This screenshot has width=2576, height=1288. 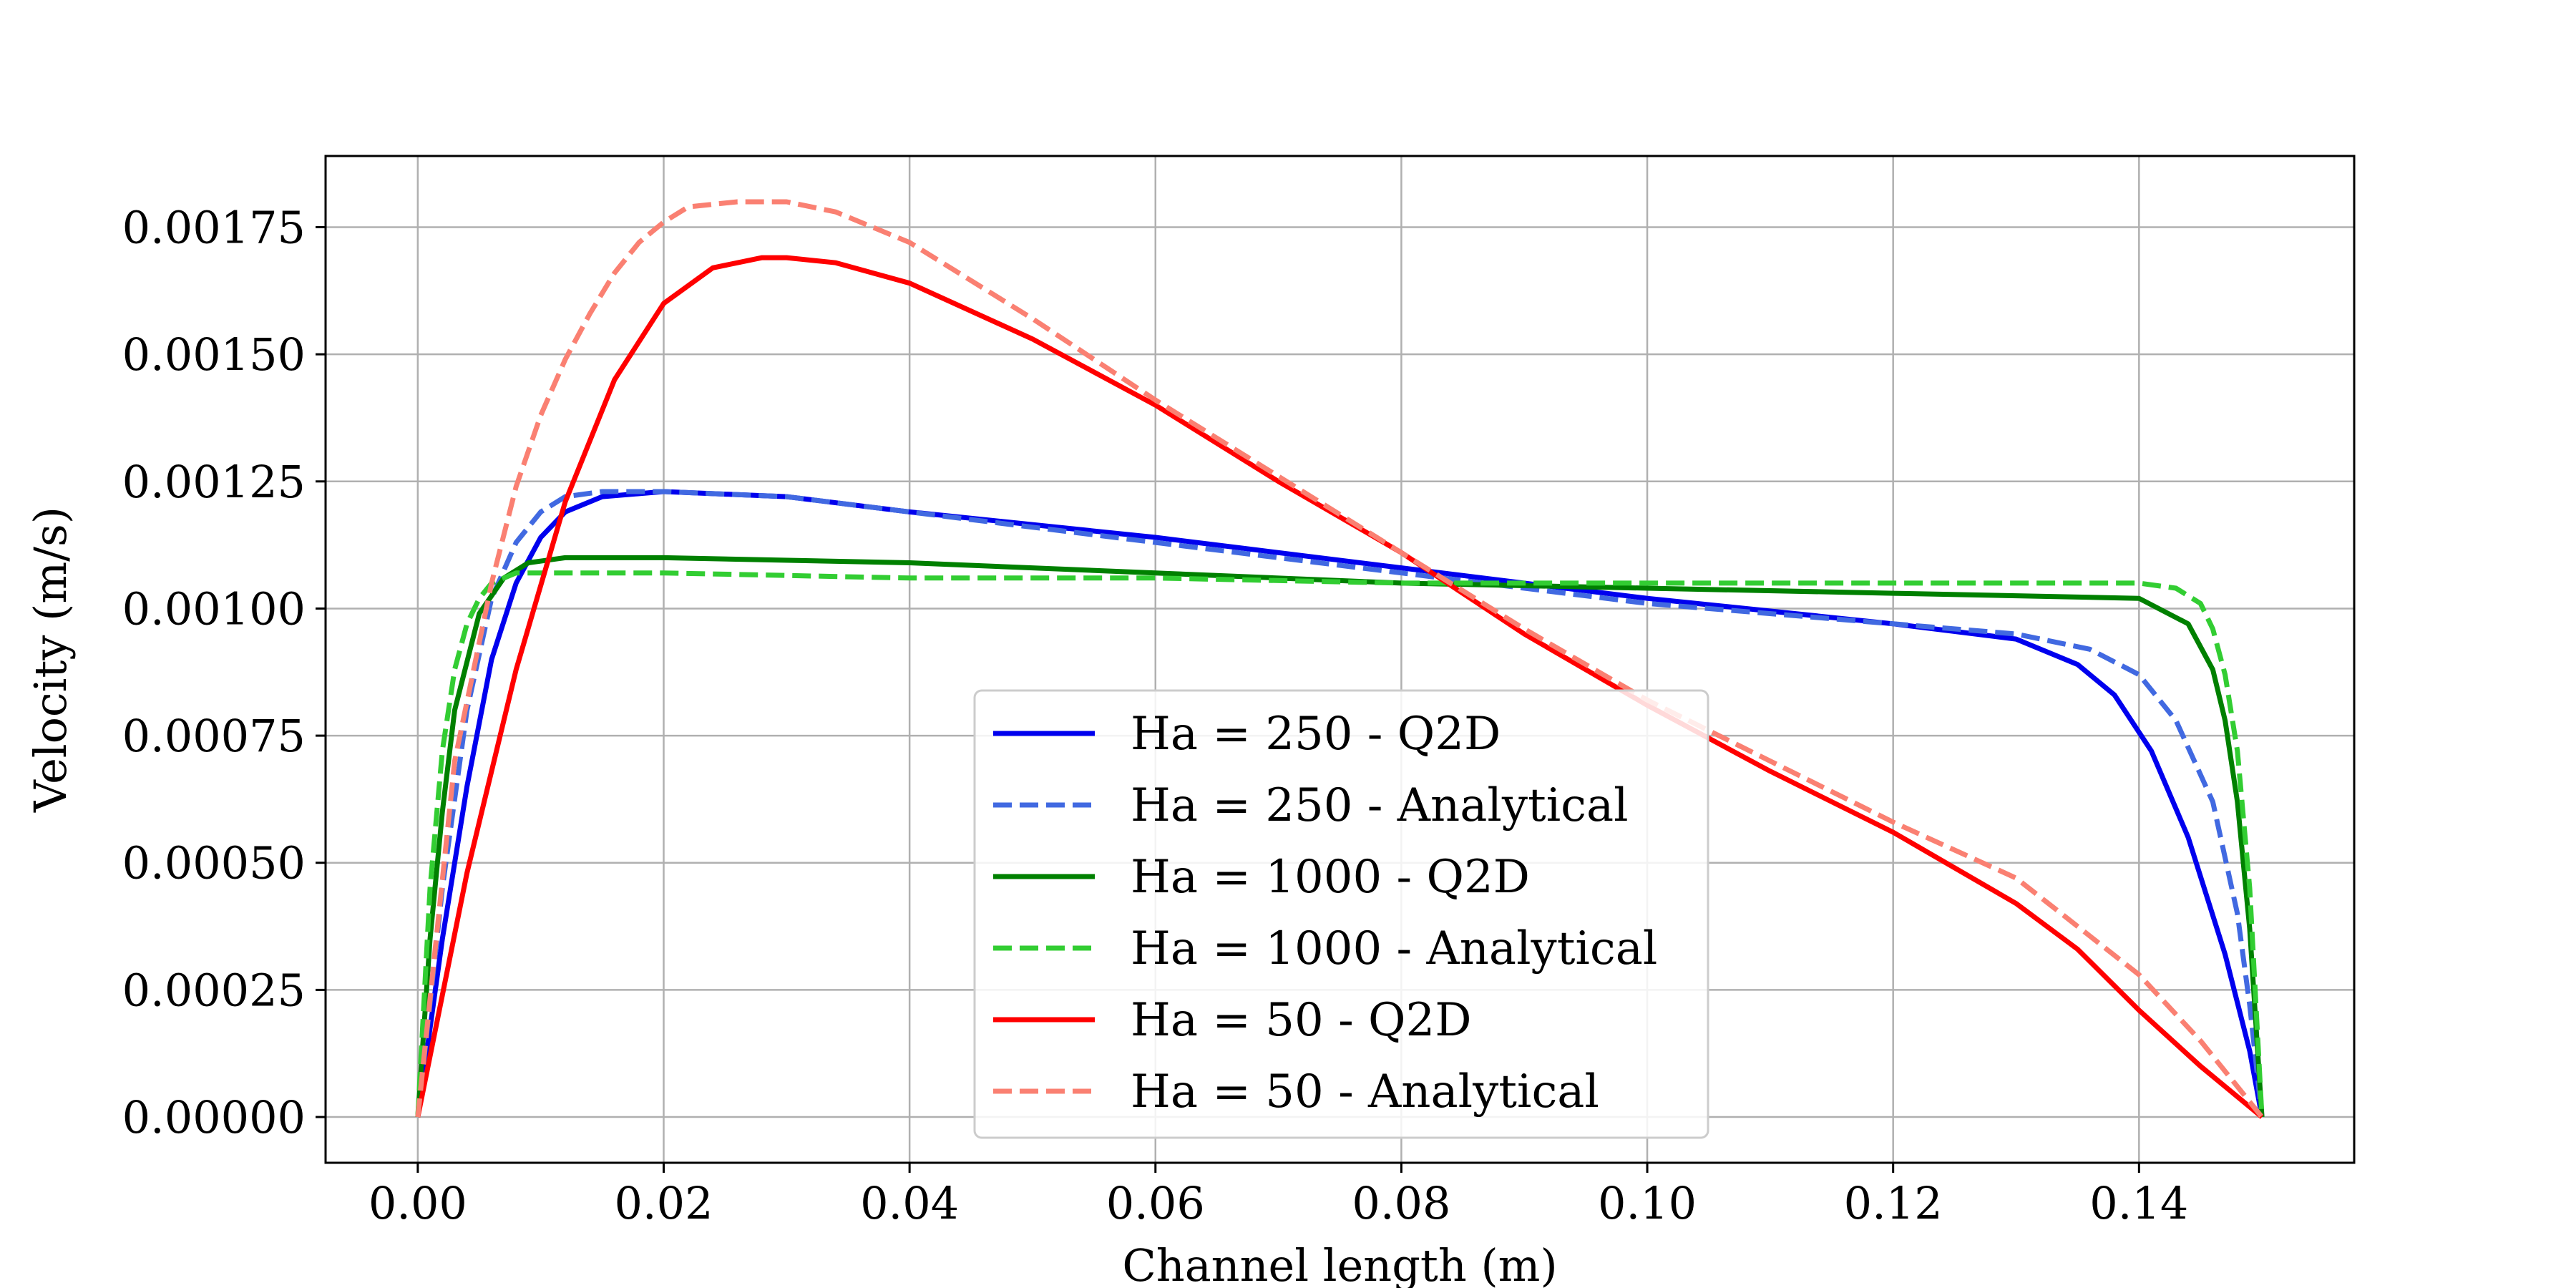 What do you see at coordinates (214, 354) in the screenshot?
I see `y-tick-label: 0.00150` at bounding box center [214, 354].